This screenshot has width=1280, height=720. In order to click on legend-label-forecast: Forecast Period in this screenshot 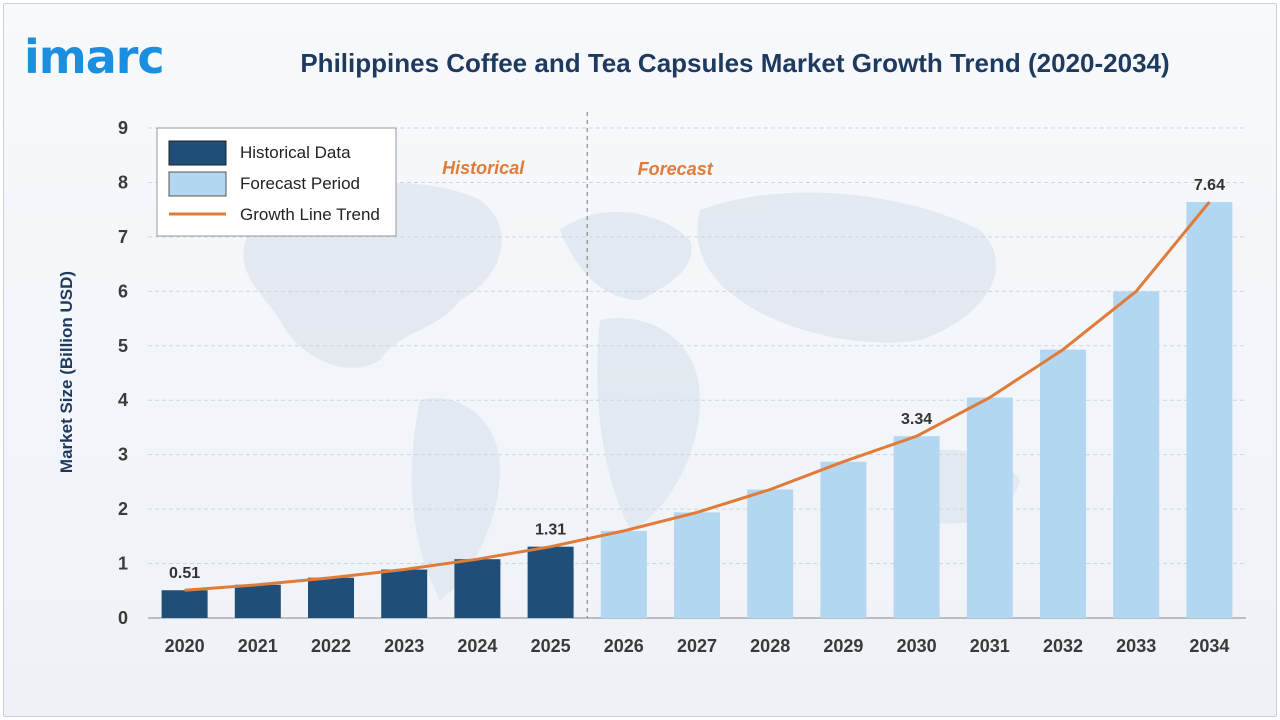, I will do `click(300, 183)`.